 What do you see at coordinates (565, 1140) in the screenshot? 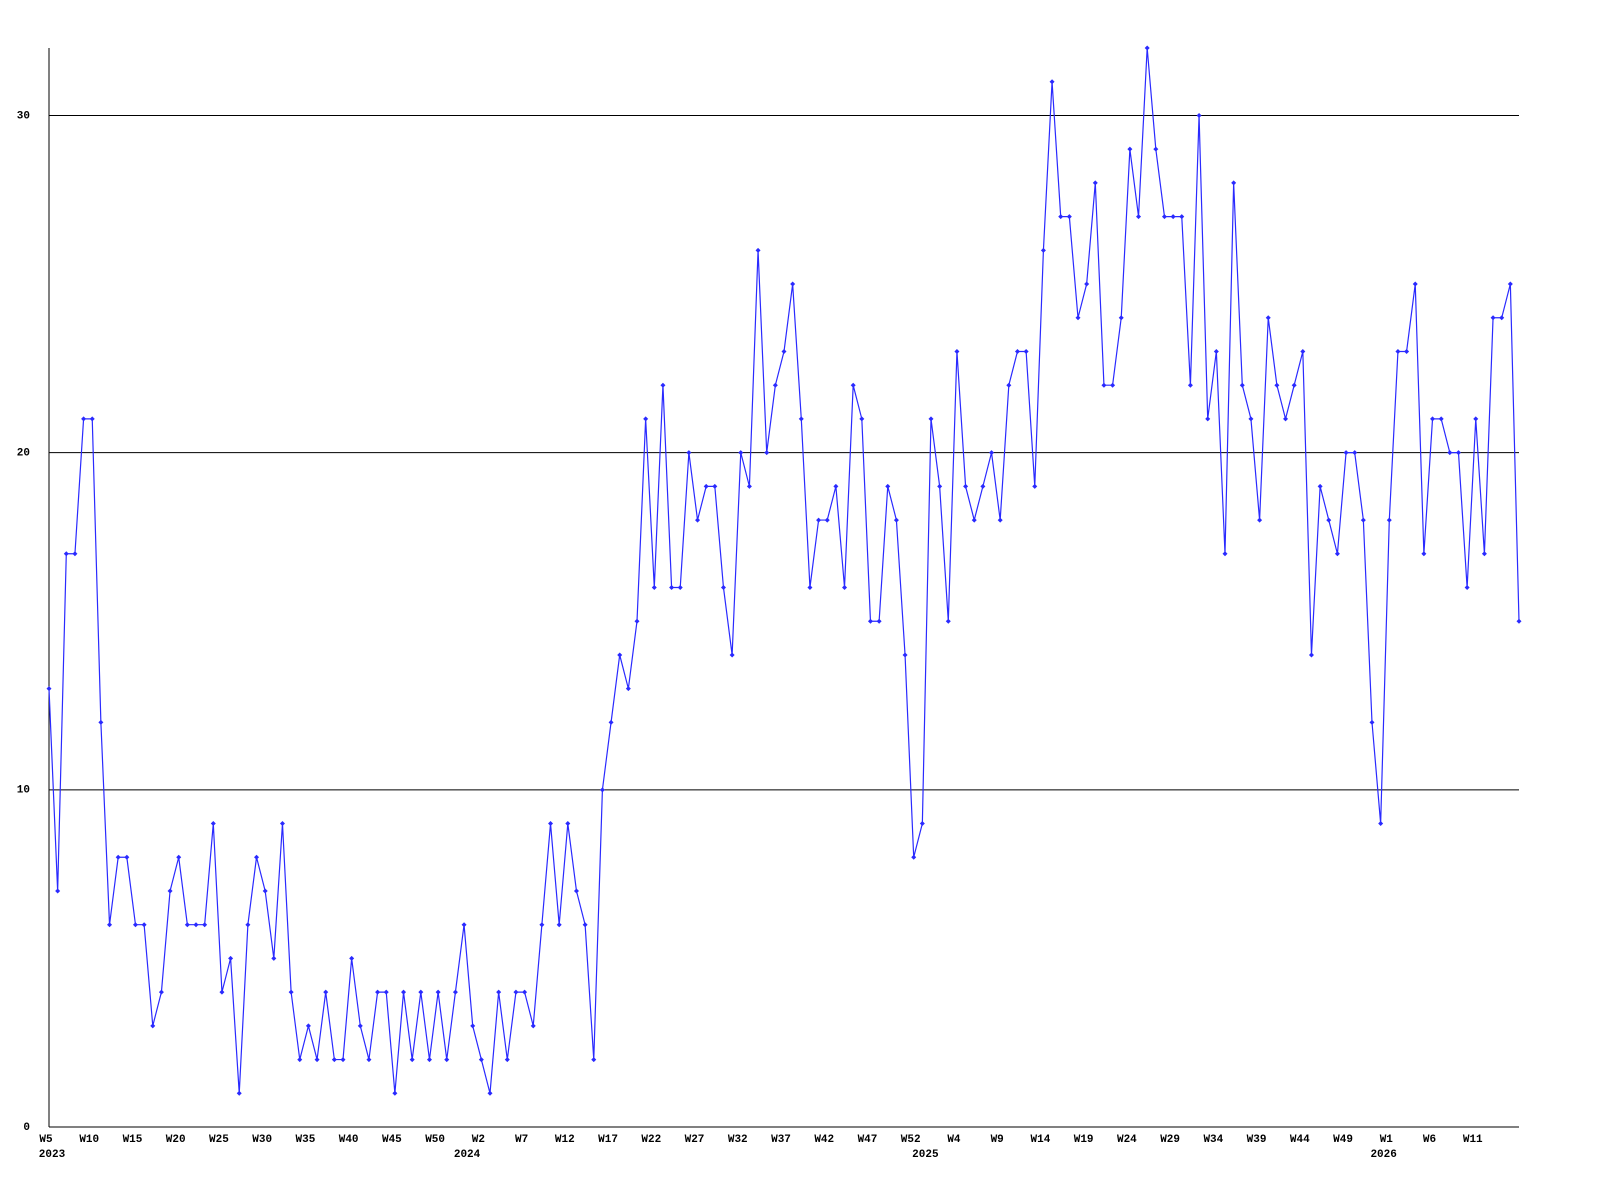
I see `x-tick-label: W12` at bounding box center [565, 1140].